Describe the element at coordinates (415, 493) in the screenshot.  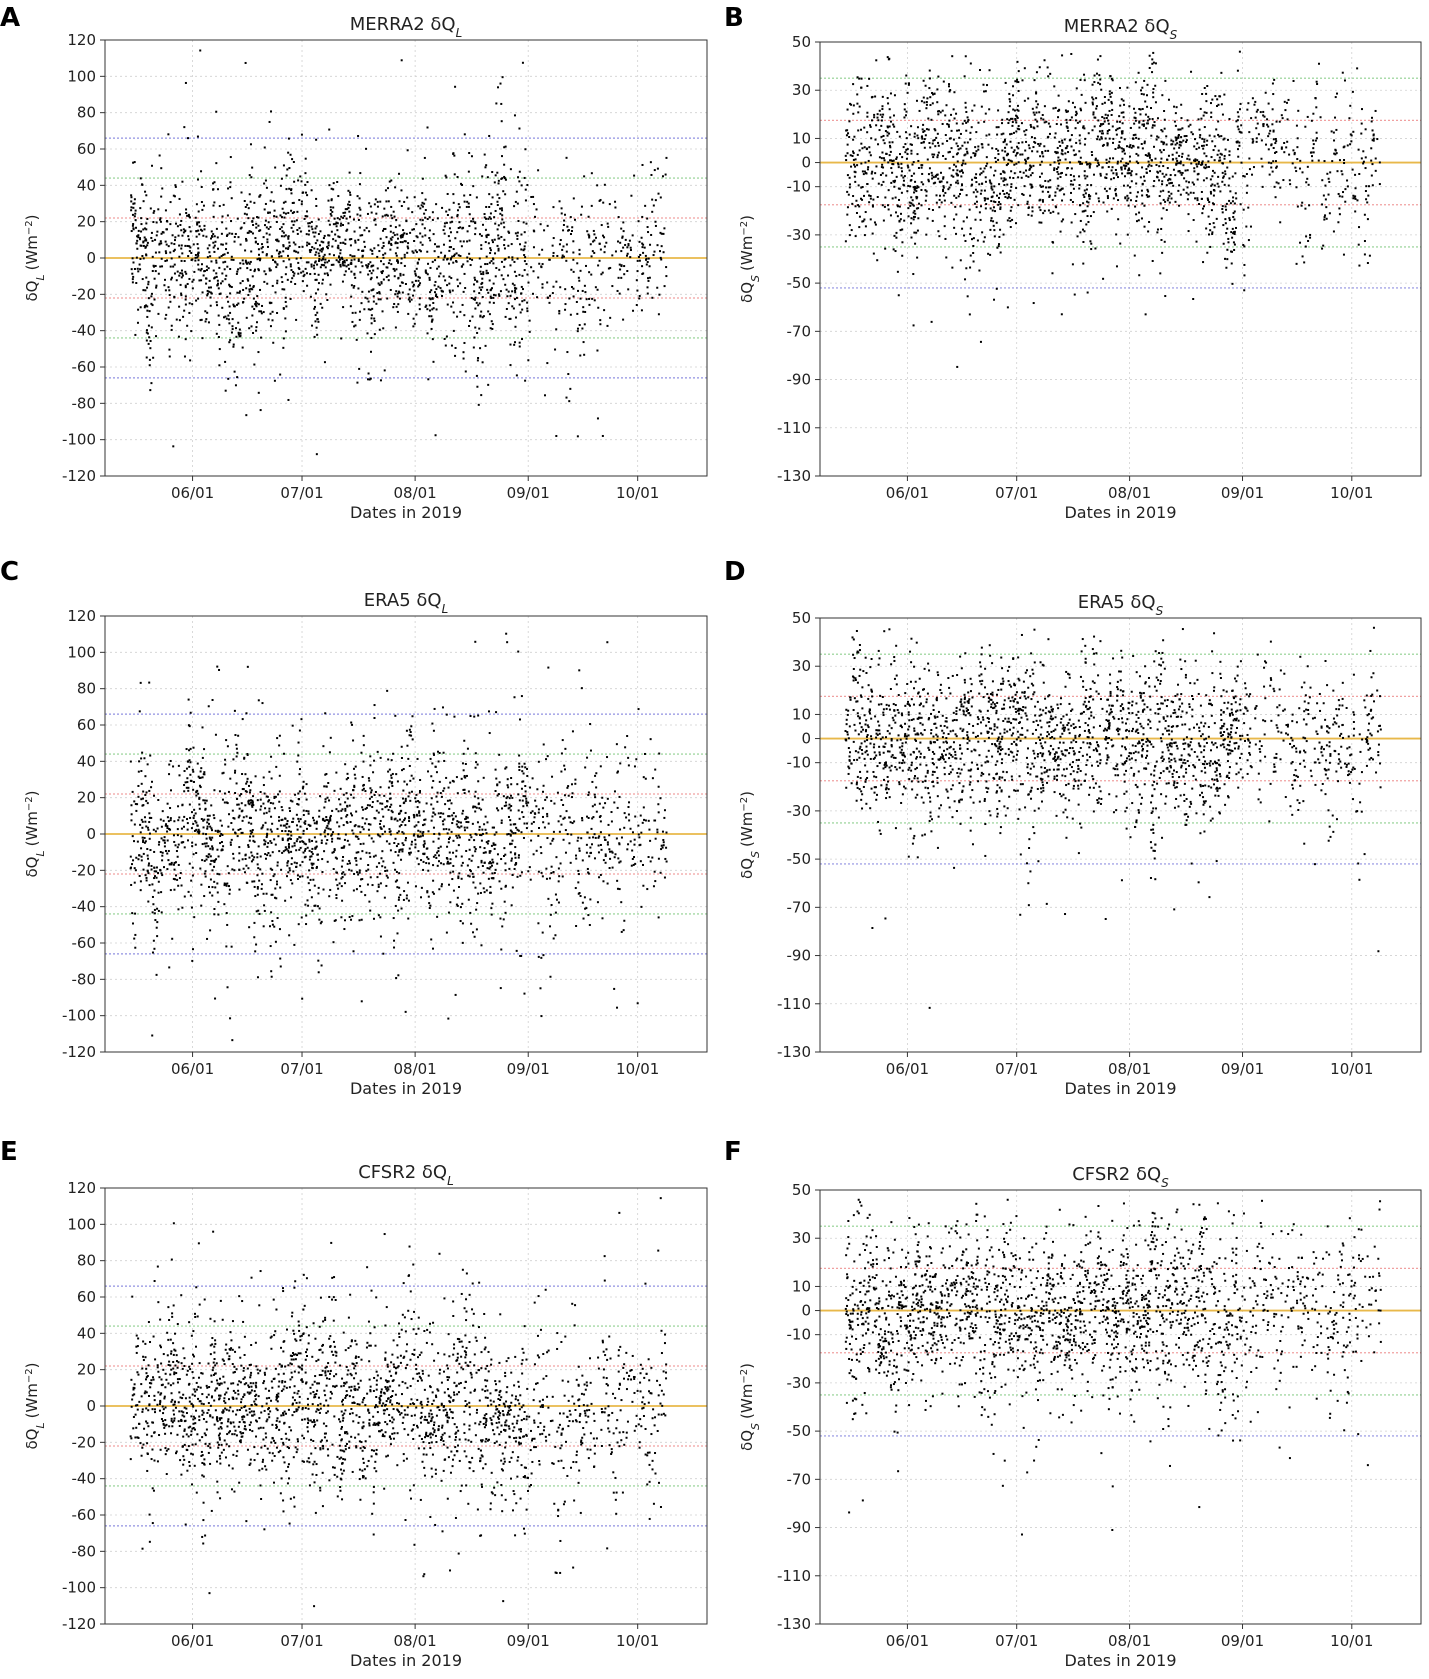
I see `x-tick-label: 08/01` at that location.